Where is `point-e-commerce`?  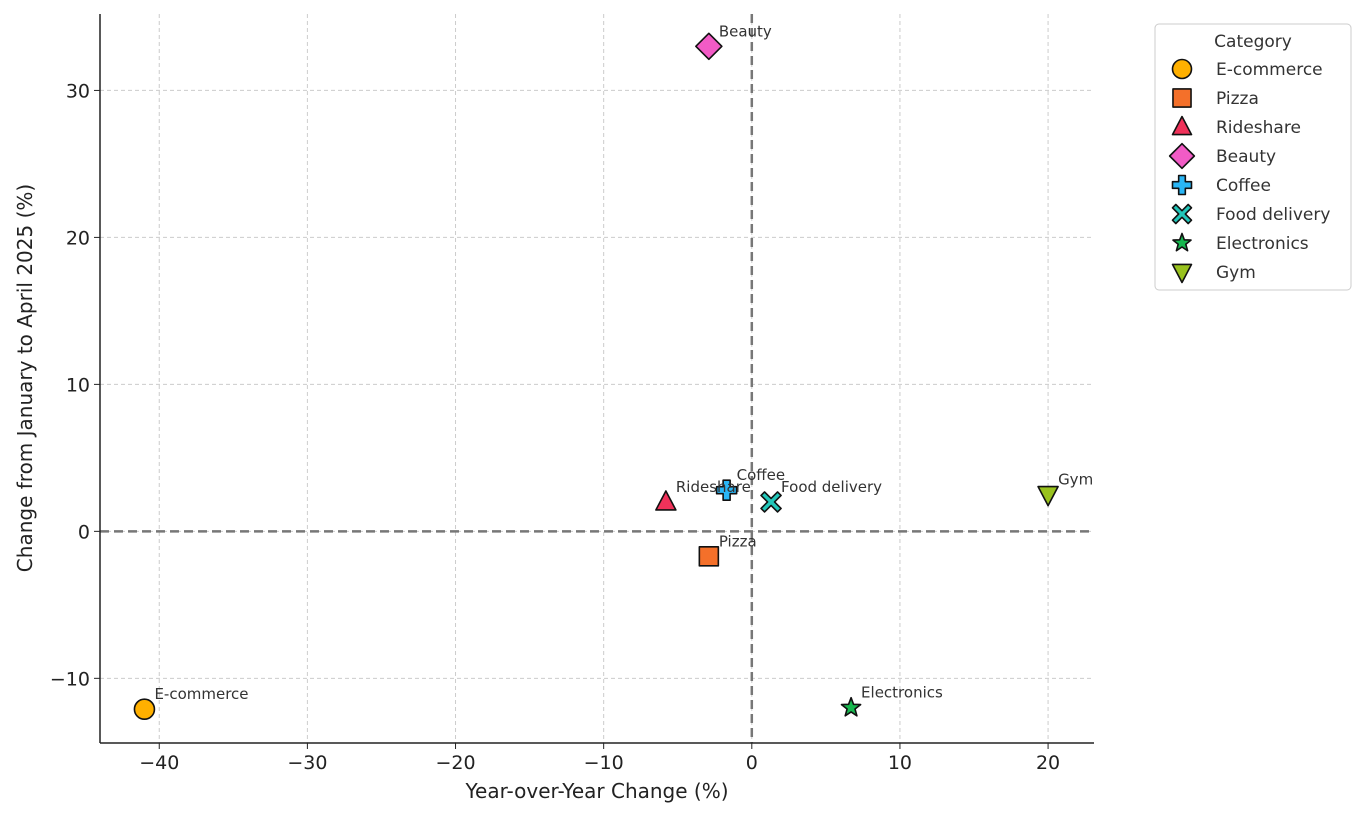
point-e-commerce is located at coordinates (144, 709).